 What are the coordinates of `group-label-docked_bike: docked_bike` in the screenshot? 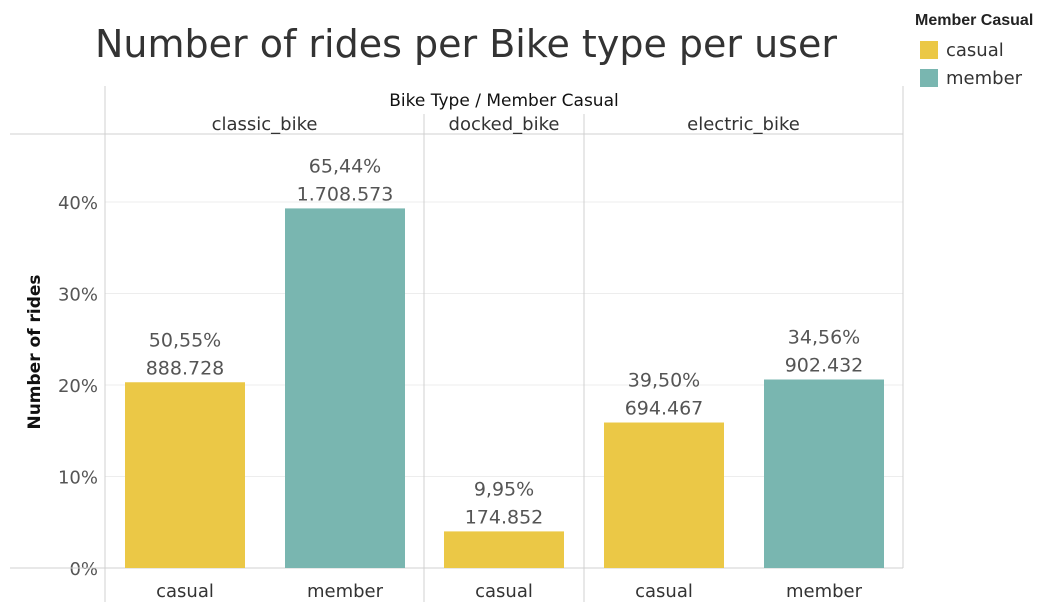 It's located at (504, 124).